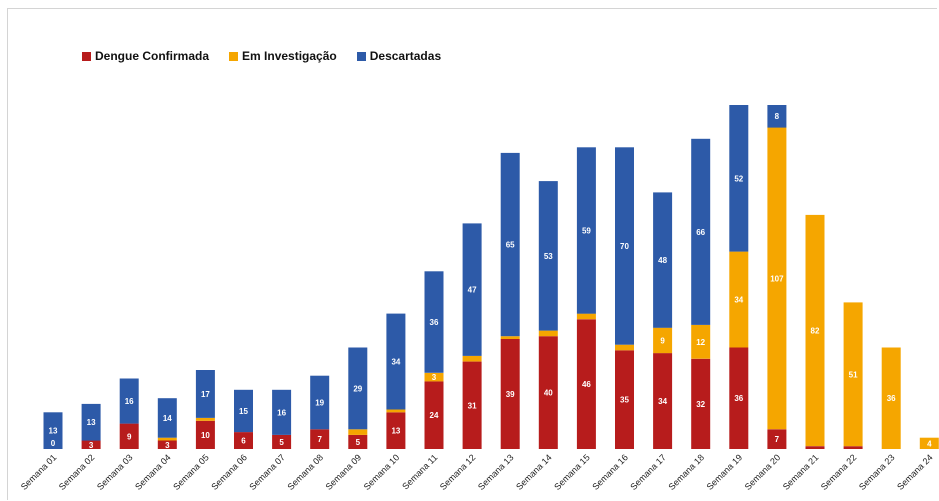  Describe the element at coordinates (534, 472) in the screenshot. I see `x-tick-label: Semana 14` at that location.